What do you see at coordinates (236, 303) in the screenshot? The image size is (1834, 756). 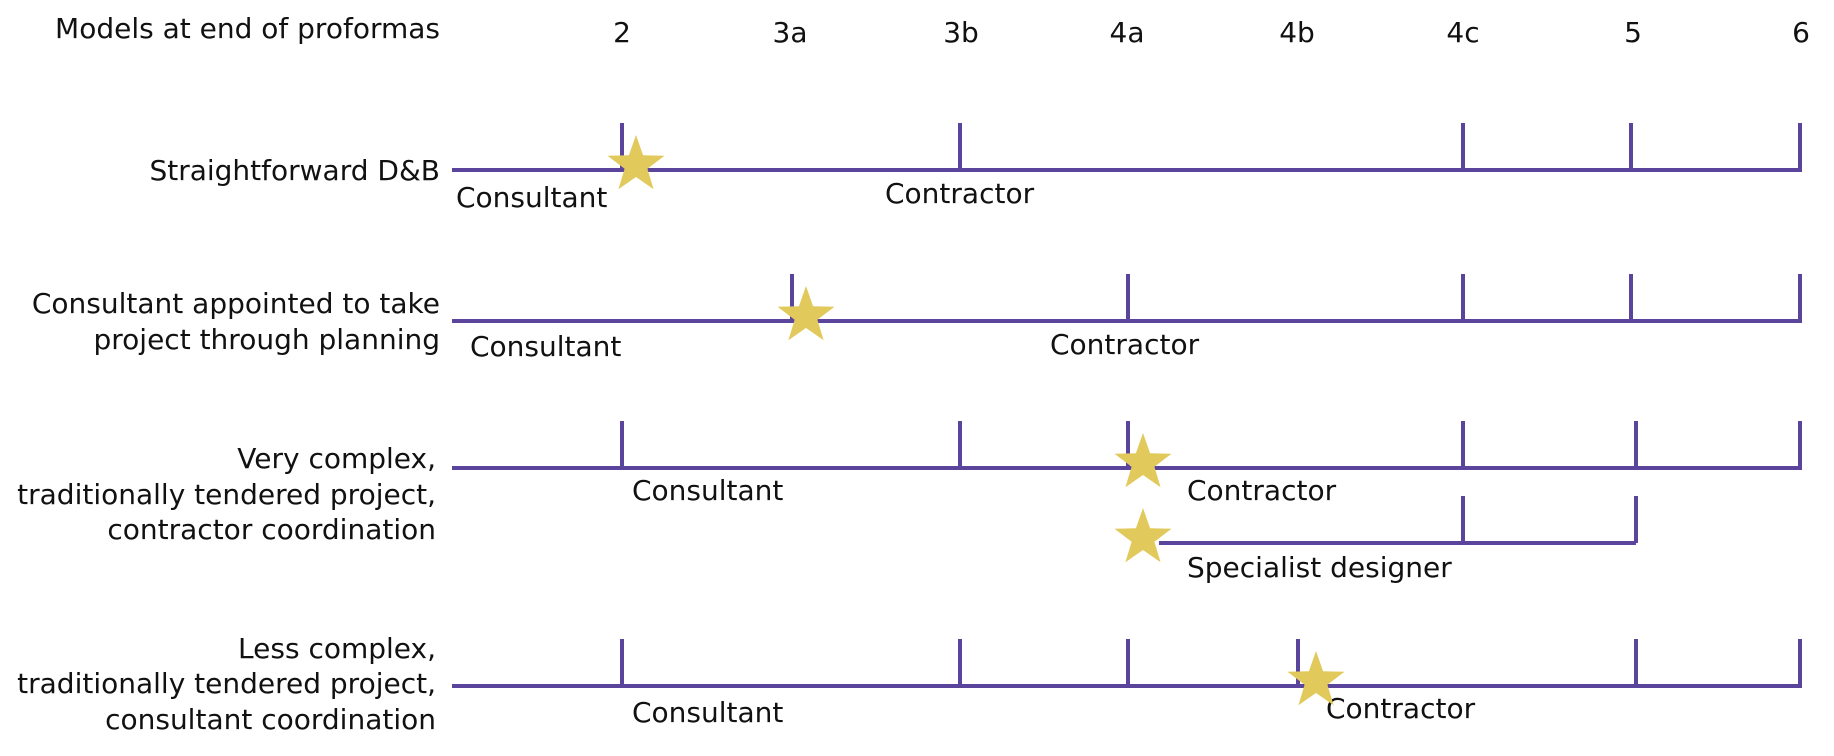 I see `row-label: Consultant appointed to take` at bounding box center [236, 303].